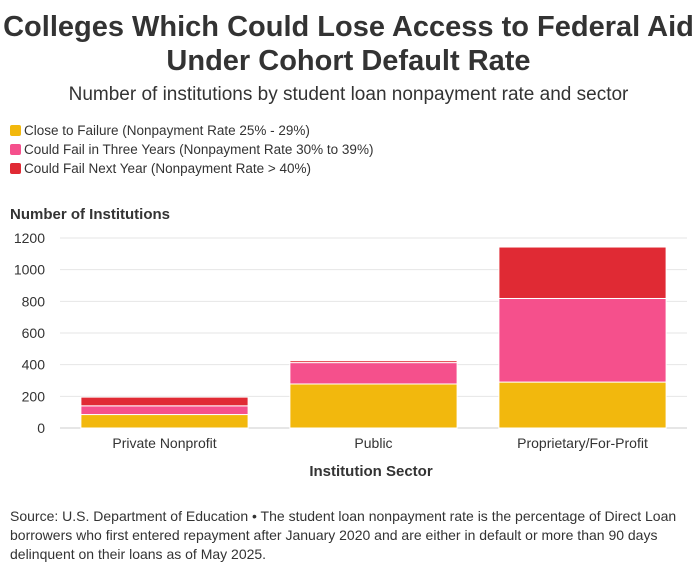 Image resolution: width=697 pixels, height=571 pixels. I want to click on y-tick-label: 1000, so click(29, 270).